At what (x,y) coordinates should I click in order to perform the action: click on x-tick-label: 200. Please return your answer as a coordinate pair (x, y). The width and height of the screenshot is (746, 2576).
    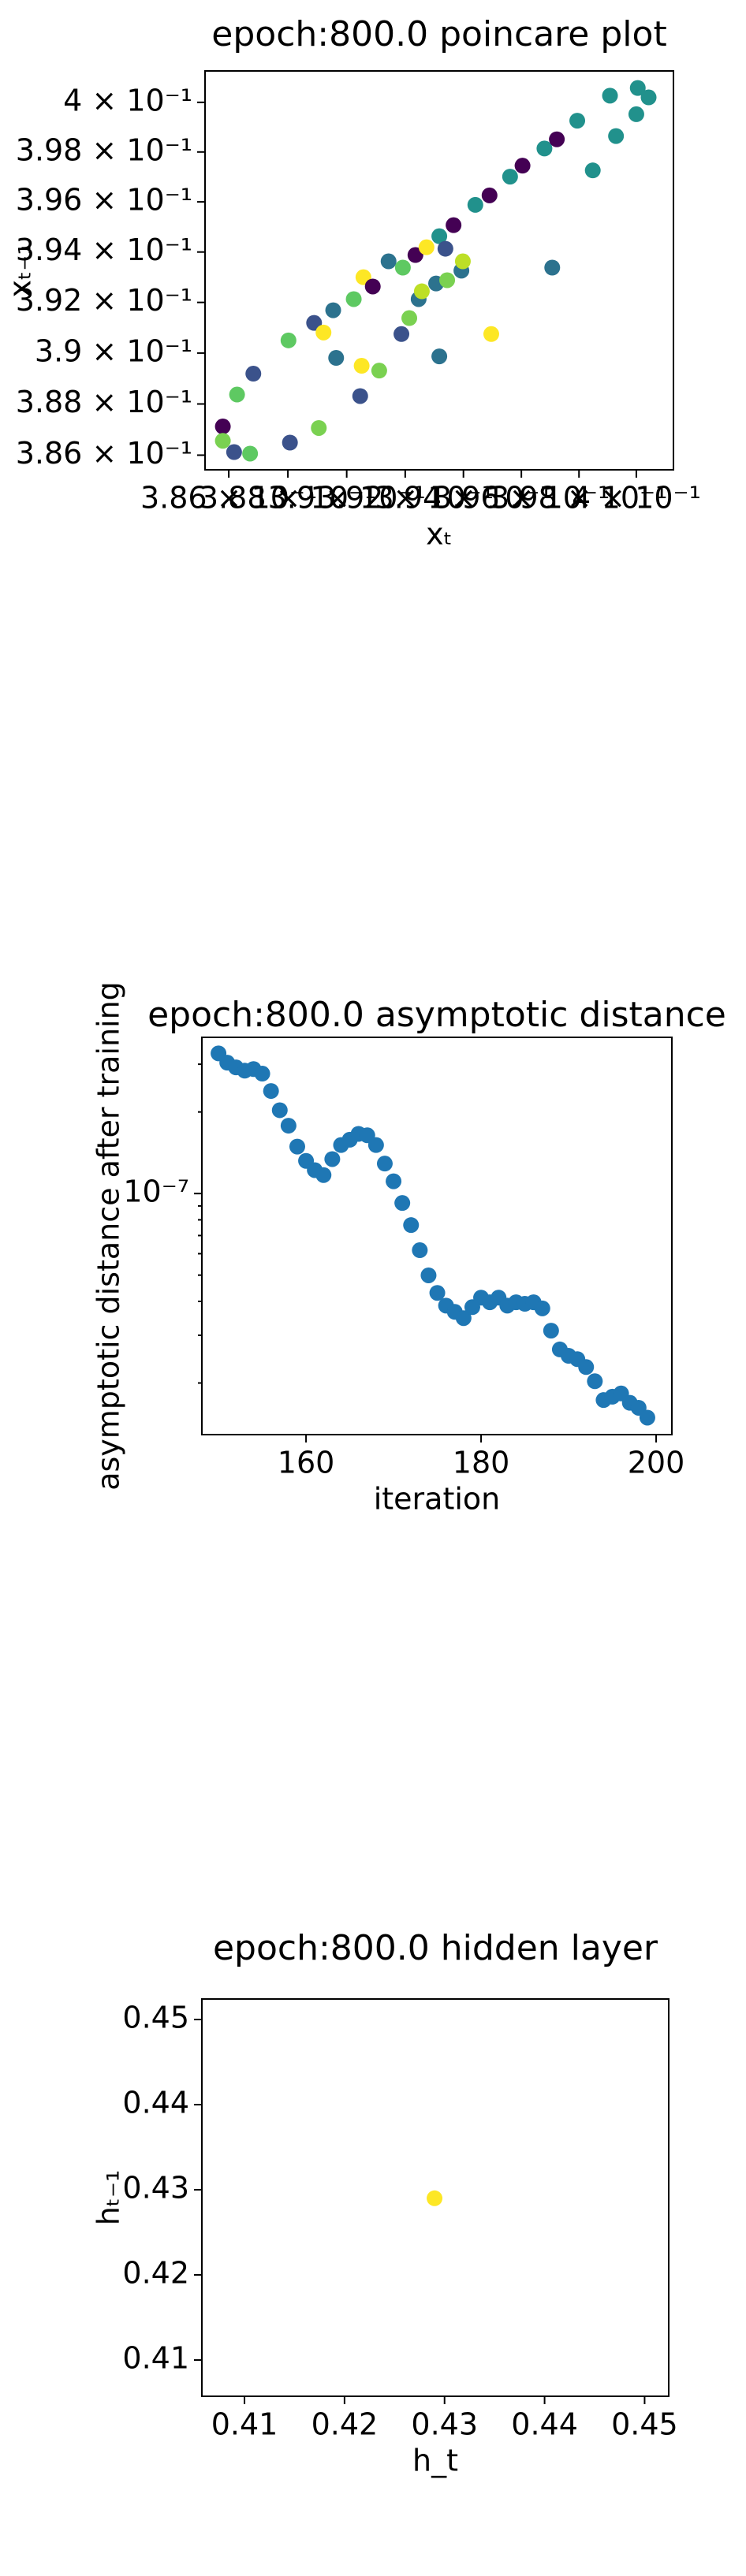
    Looking at the image, I should click on (656, 1463).